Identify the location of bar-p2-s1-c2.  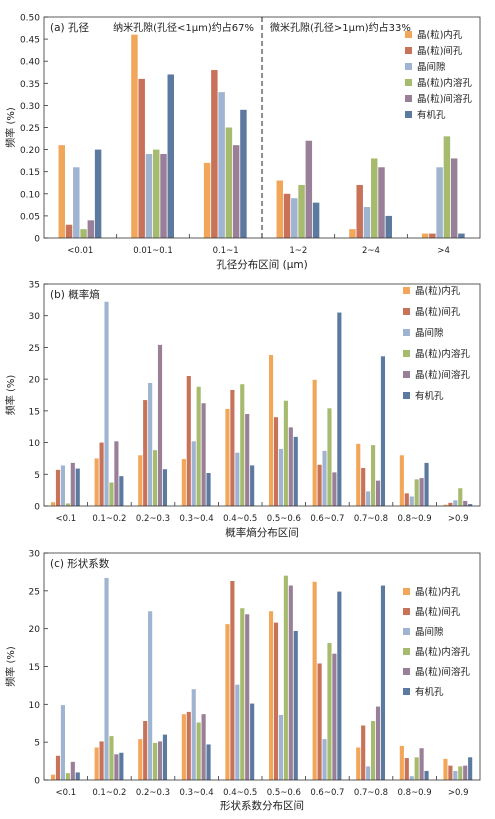
(145, 750).